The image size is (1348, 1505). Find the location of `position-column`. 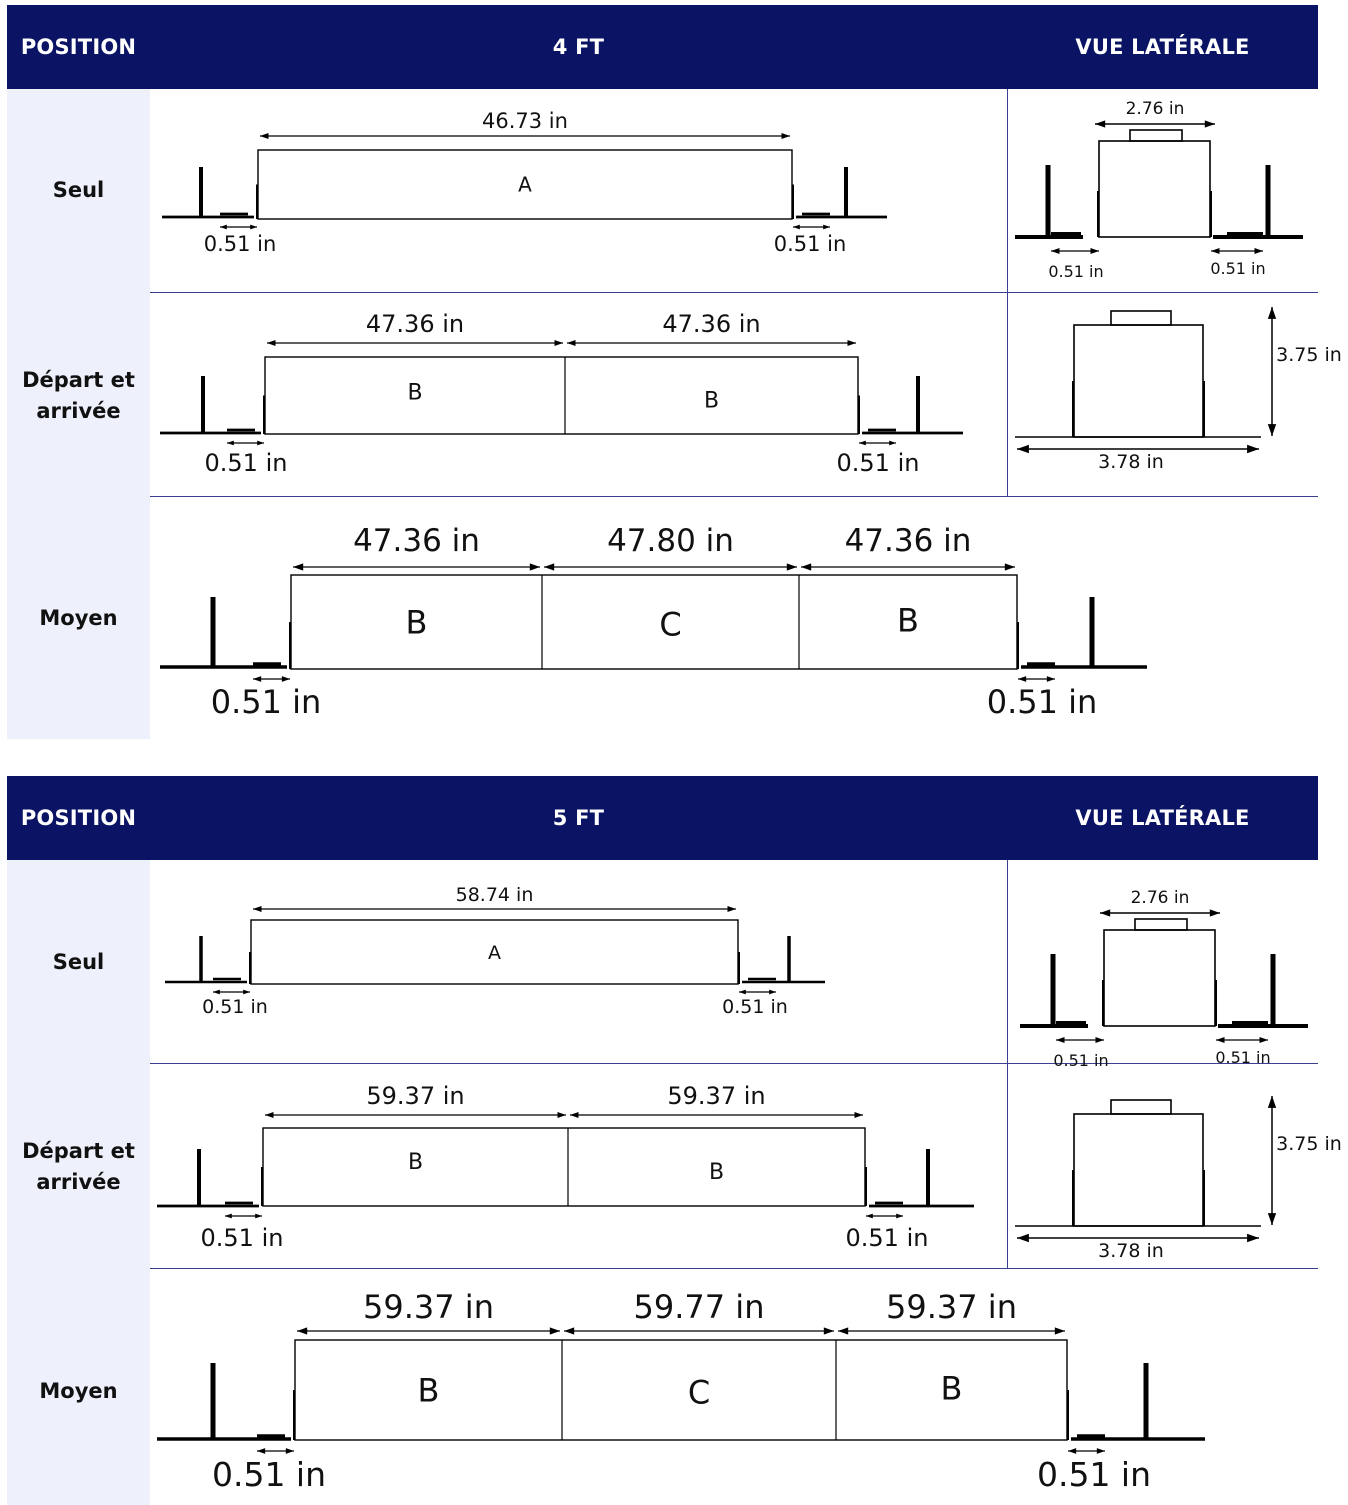

position-column is located at coordinates (78, 1182).